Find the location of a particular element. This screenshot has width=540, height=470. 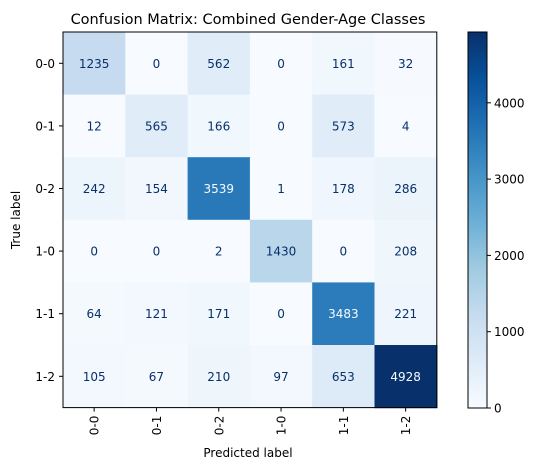

cell-value-label: 171 is located at coordinates (218, 314).